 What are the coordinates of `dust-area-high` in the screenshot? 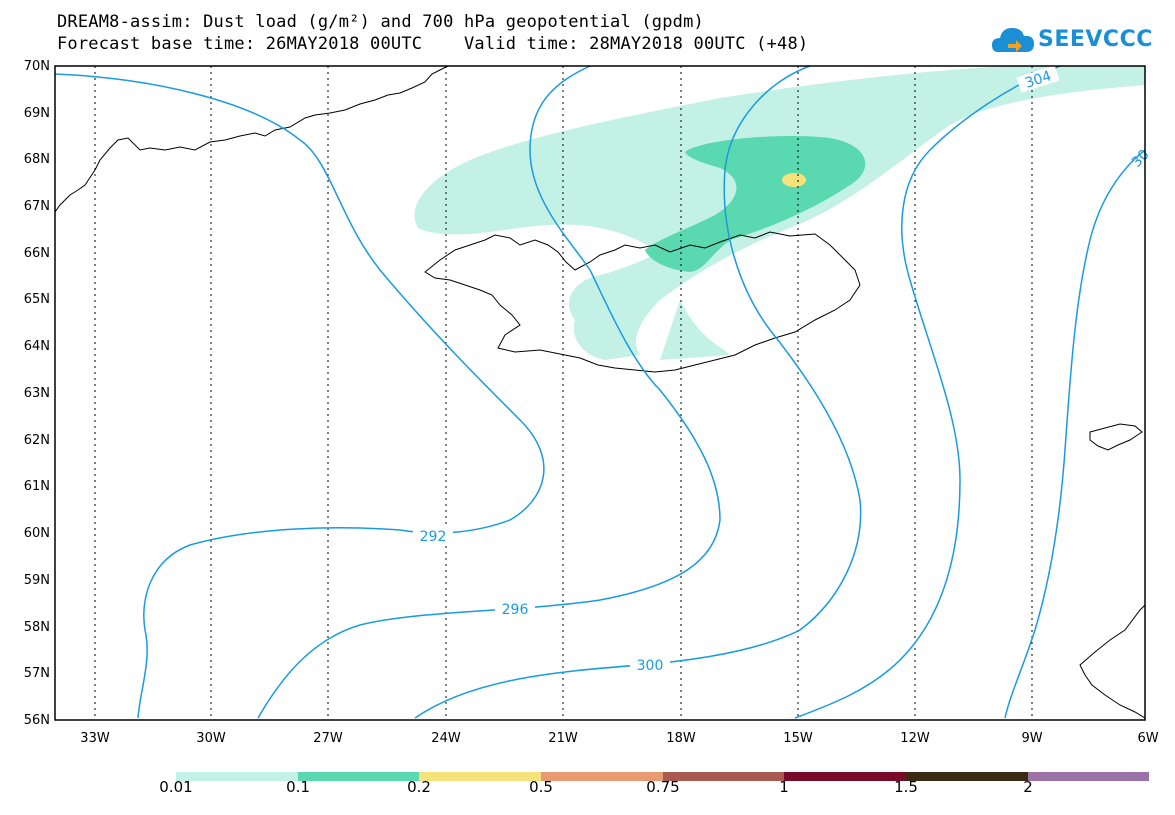 It's located at (794, 180).